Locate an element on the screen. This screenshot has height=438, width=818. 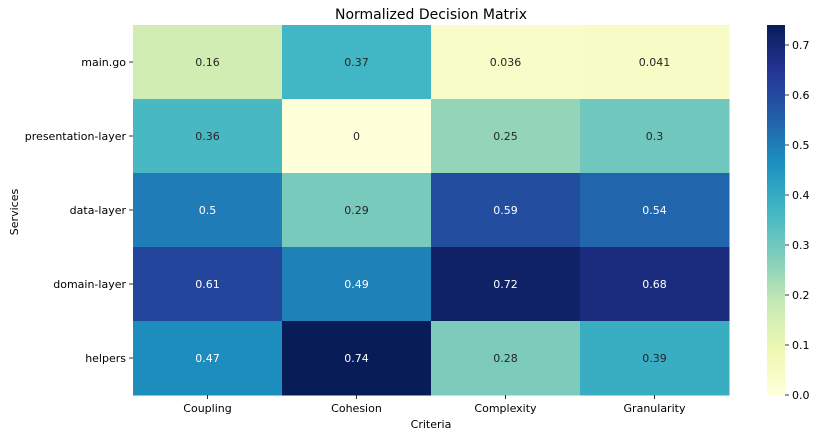
heatmap-cell-data-layer-granularity is located at coordinates (655, 210).